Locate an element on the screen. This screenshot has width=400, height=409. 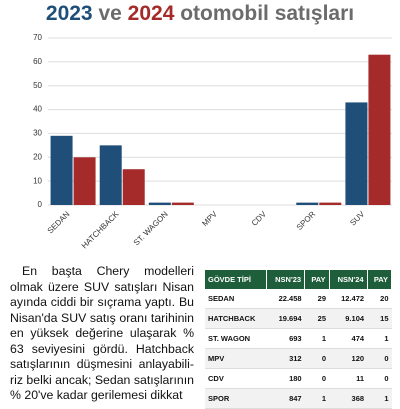
table-cell: 22.458 is located at coordinates (285, 299).